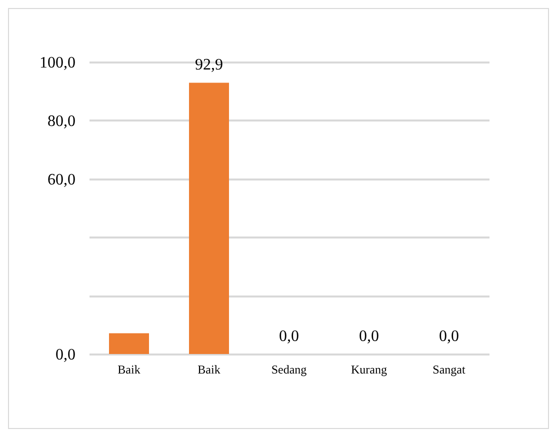 The height and width of the screenshot is (439, 559). Describe the element at coordinates (289, 369) in the screenshot. I see `x-tick-label: Sedang` at that location.